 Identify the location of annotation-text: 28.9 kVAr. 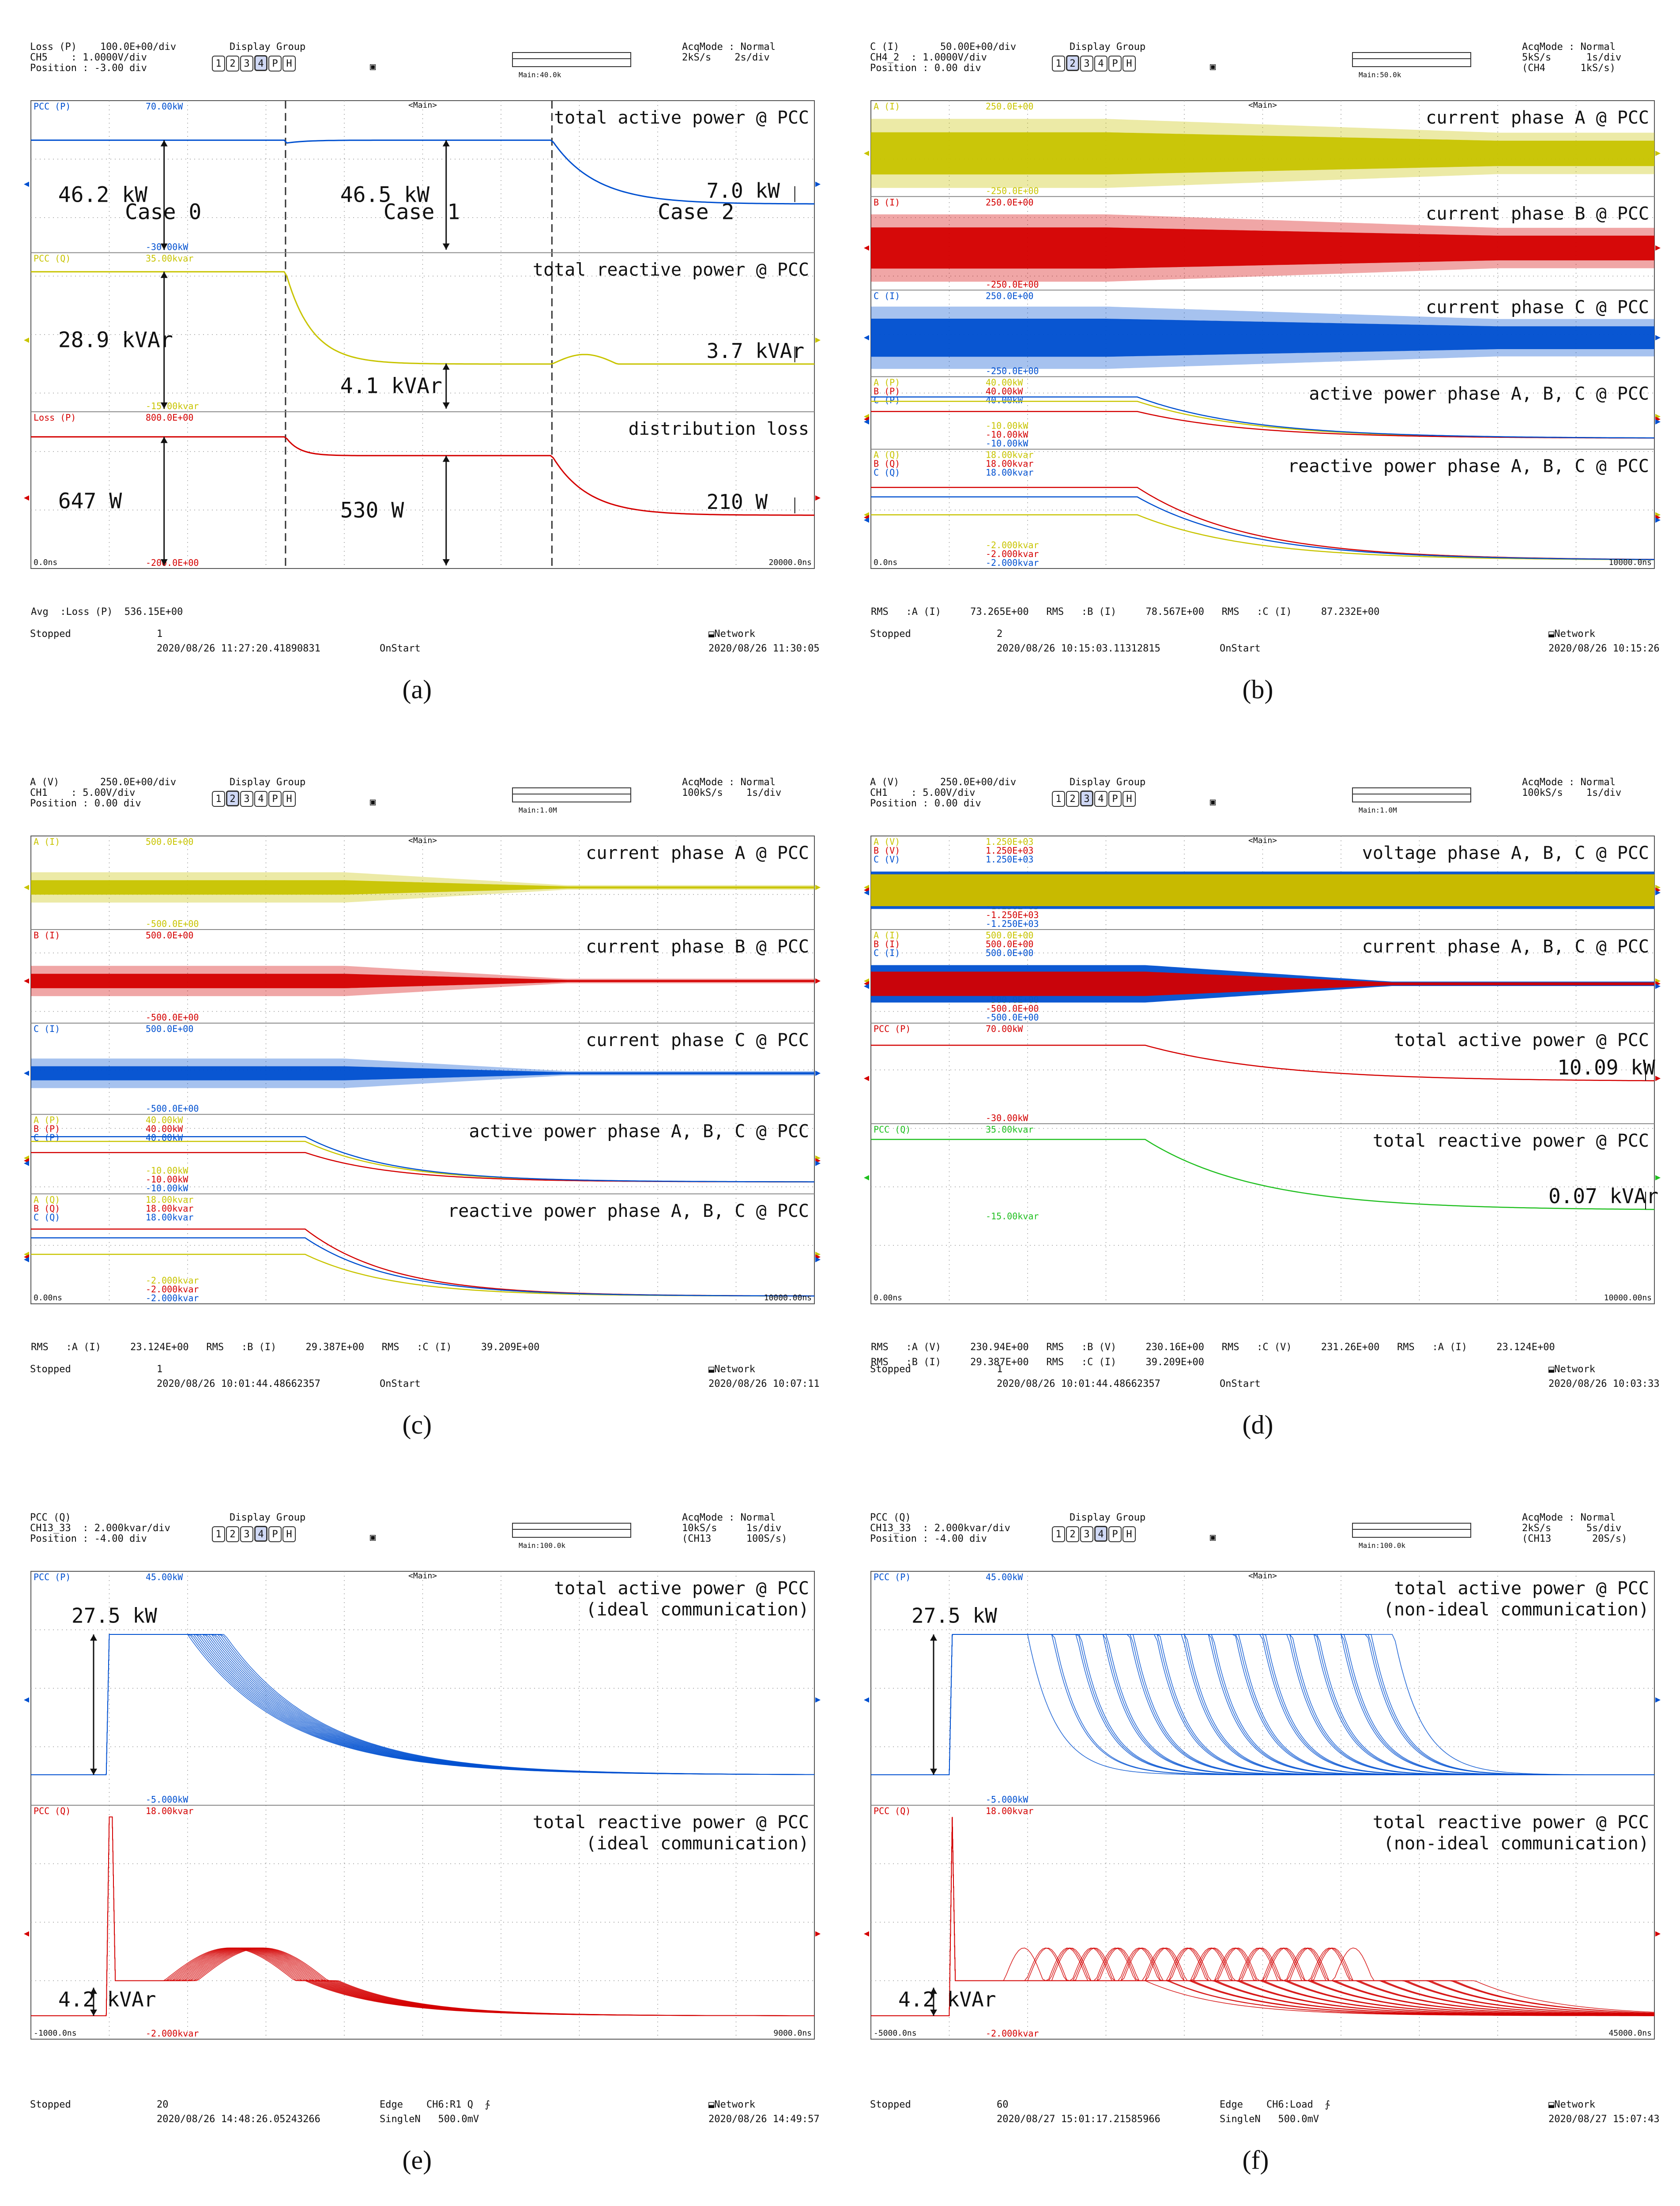
(115, 340).